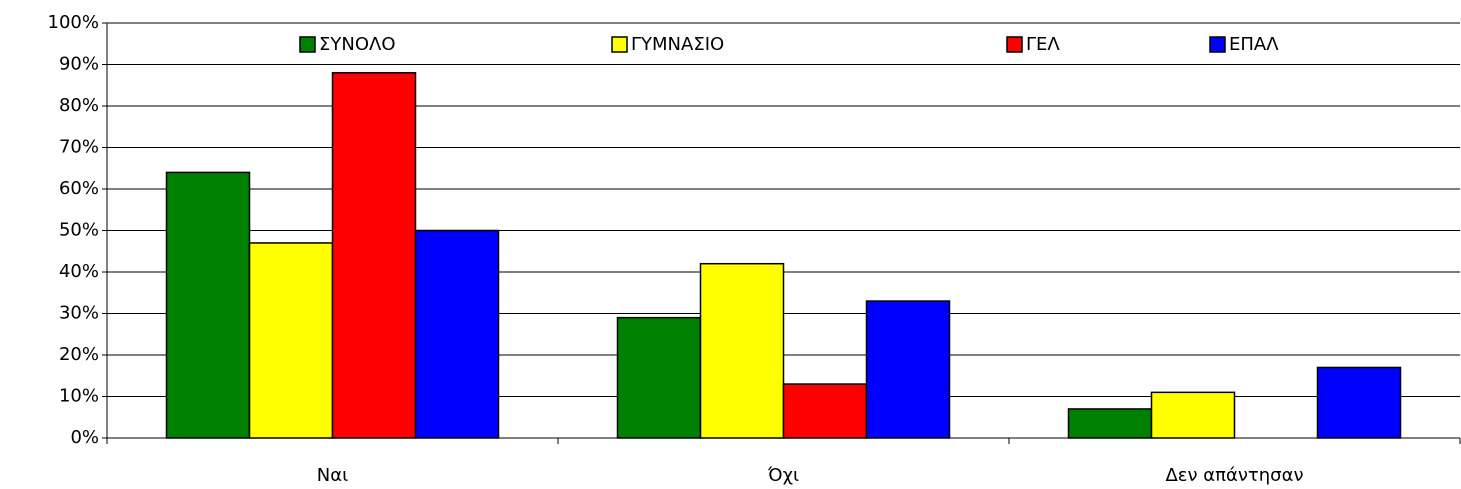 The height and width of the screenshot is (489, 1461). What do you see at coordinates (1043, 44) in the screenshot?
I see `legend-label: ΓΕΛ` at bounding box center [1043, 44].